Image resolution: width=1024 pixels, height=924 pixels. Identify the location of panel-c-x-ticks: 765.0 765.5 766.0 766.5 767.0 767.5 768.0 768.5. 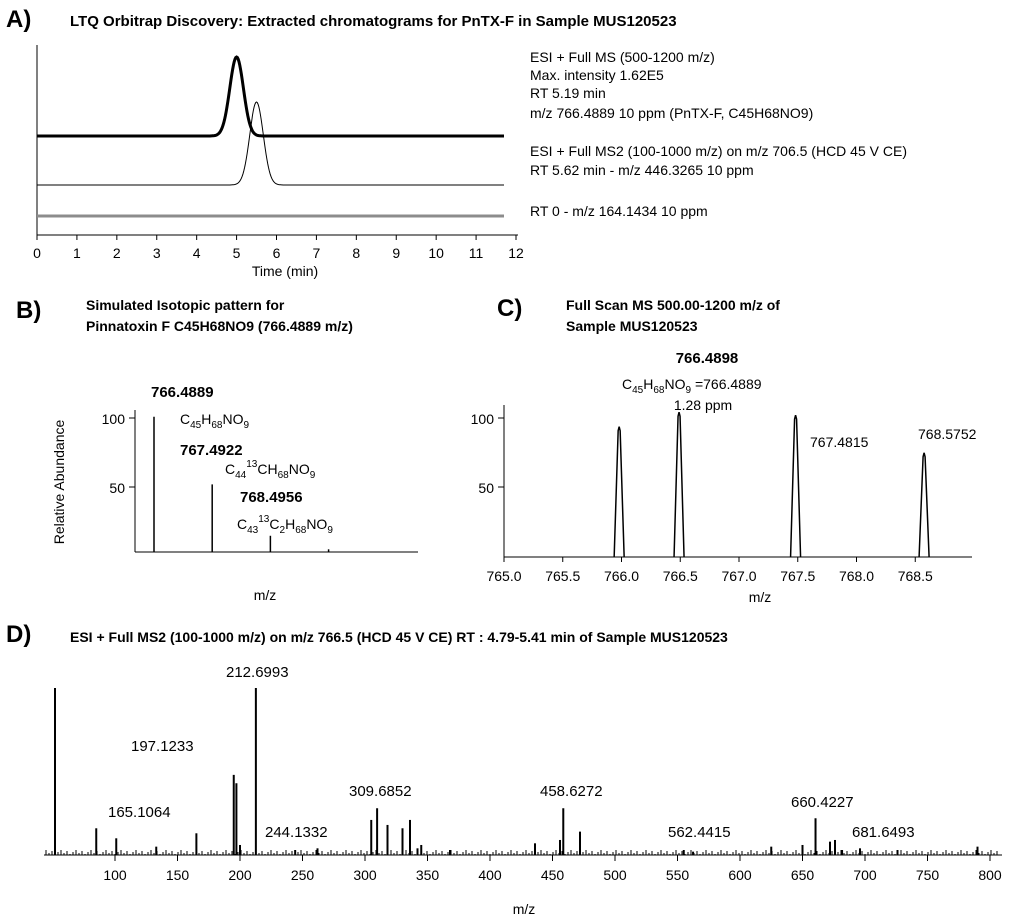
(709, 570).